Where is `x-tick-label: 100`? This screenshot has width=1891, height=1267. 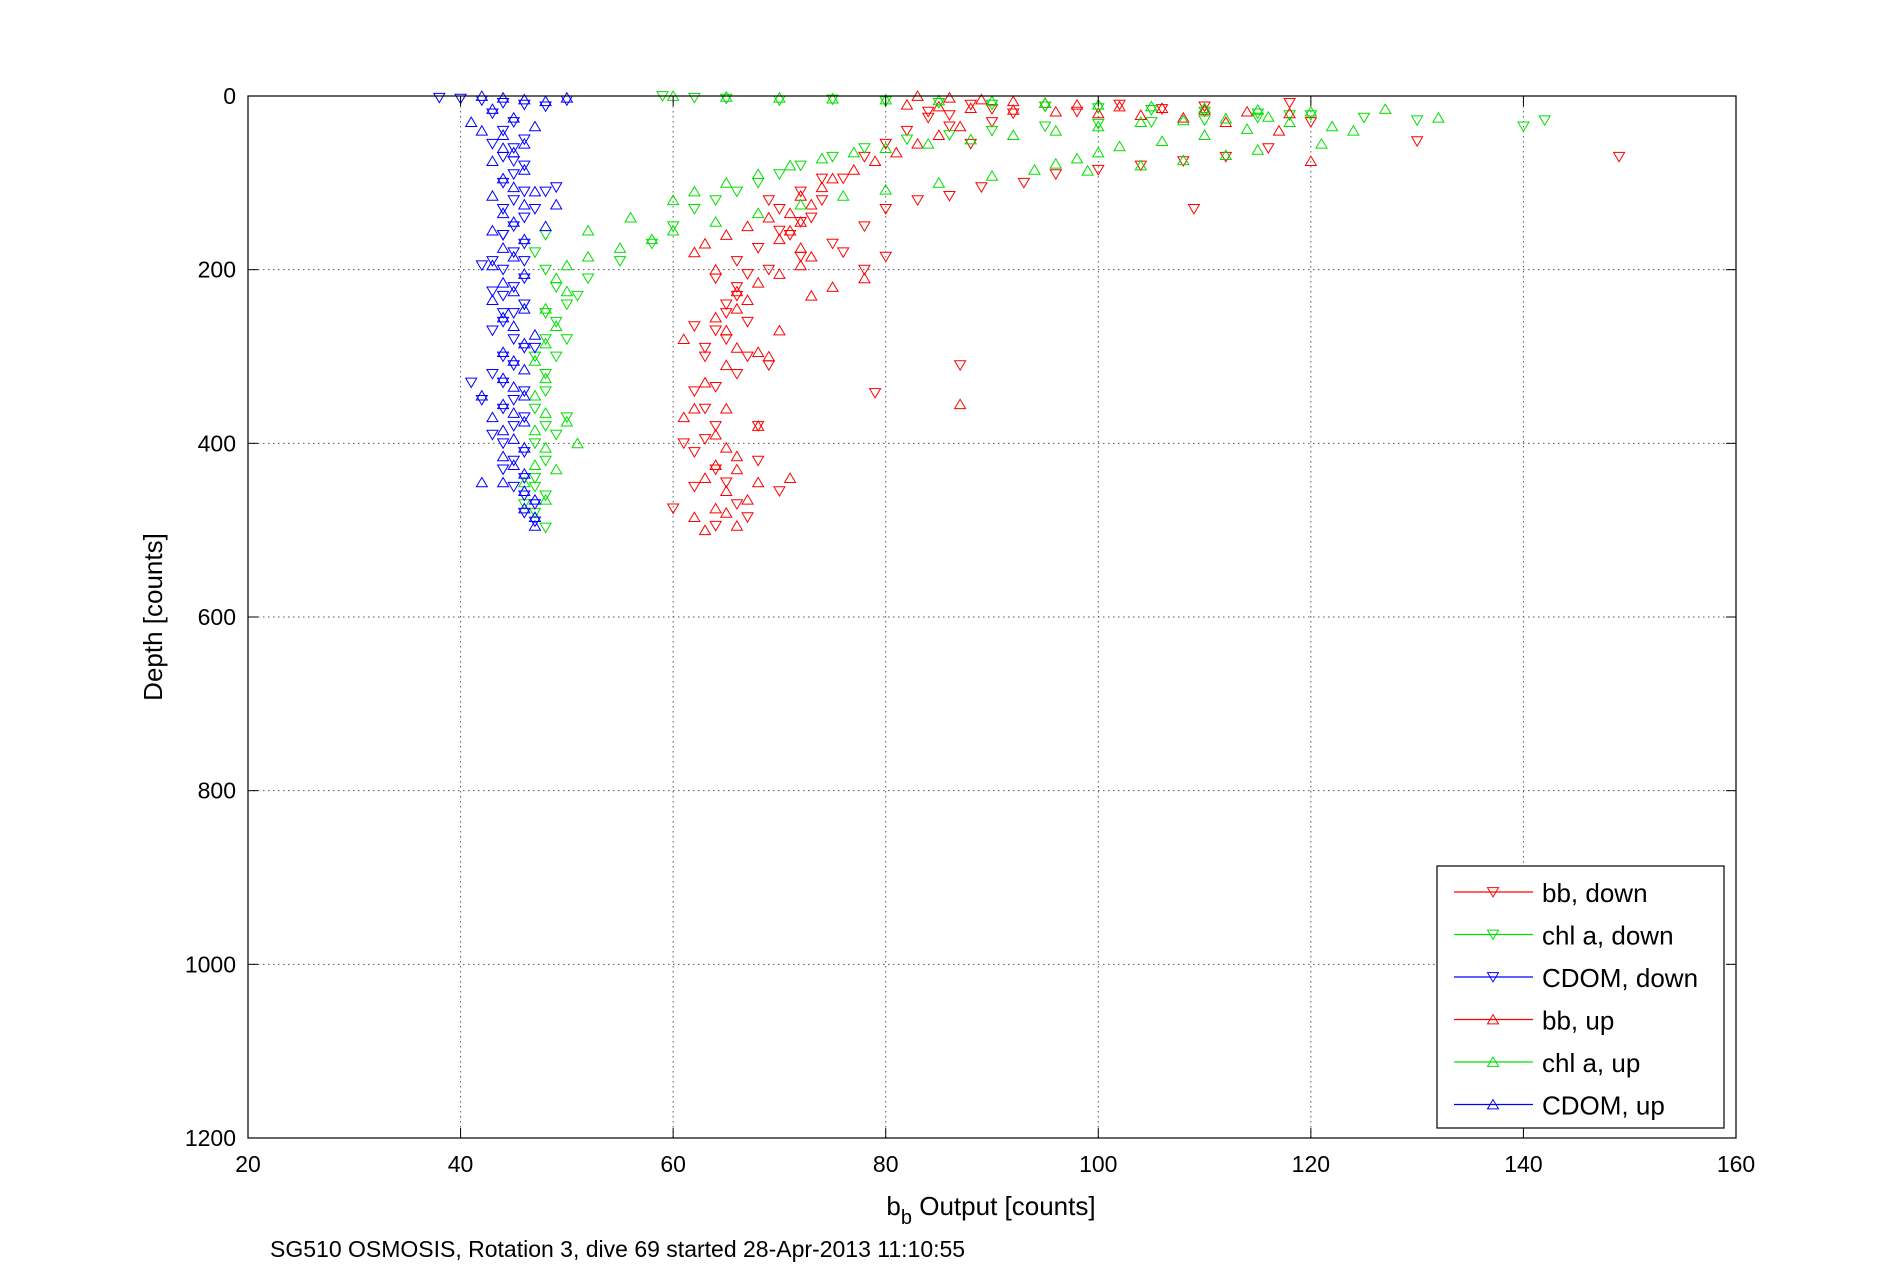
x-tick-label: 100 is located at coordinates (1098, 1164).